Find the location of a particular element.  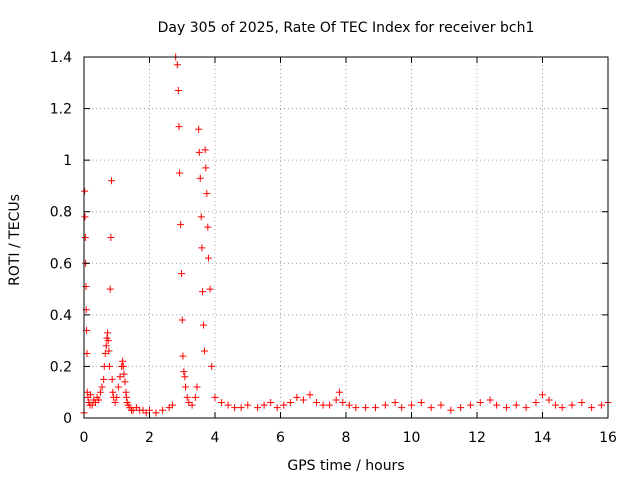

y-tick-labels: 0 0.2 0.4 0.6 0.8 1 1.2 1.4 is located at coordinates (61, 238).